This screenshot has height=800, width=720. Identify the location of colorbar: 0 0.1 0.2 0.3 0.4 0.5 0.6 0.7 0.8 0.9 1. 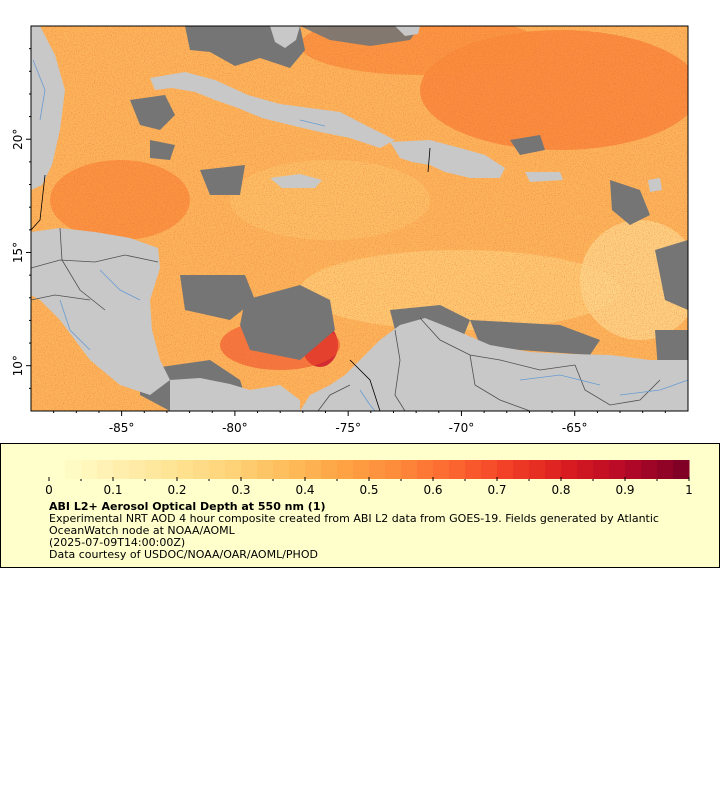
(369, 478).